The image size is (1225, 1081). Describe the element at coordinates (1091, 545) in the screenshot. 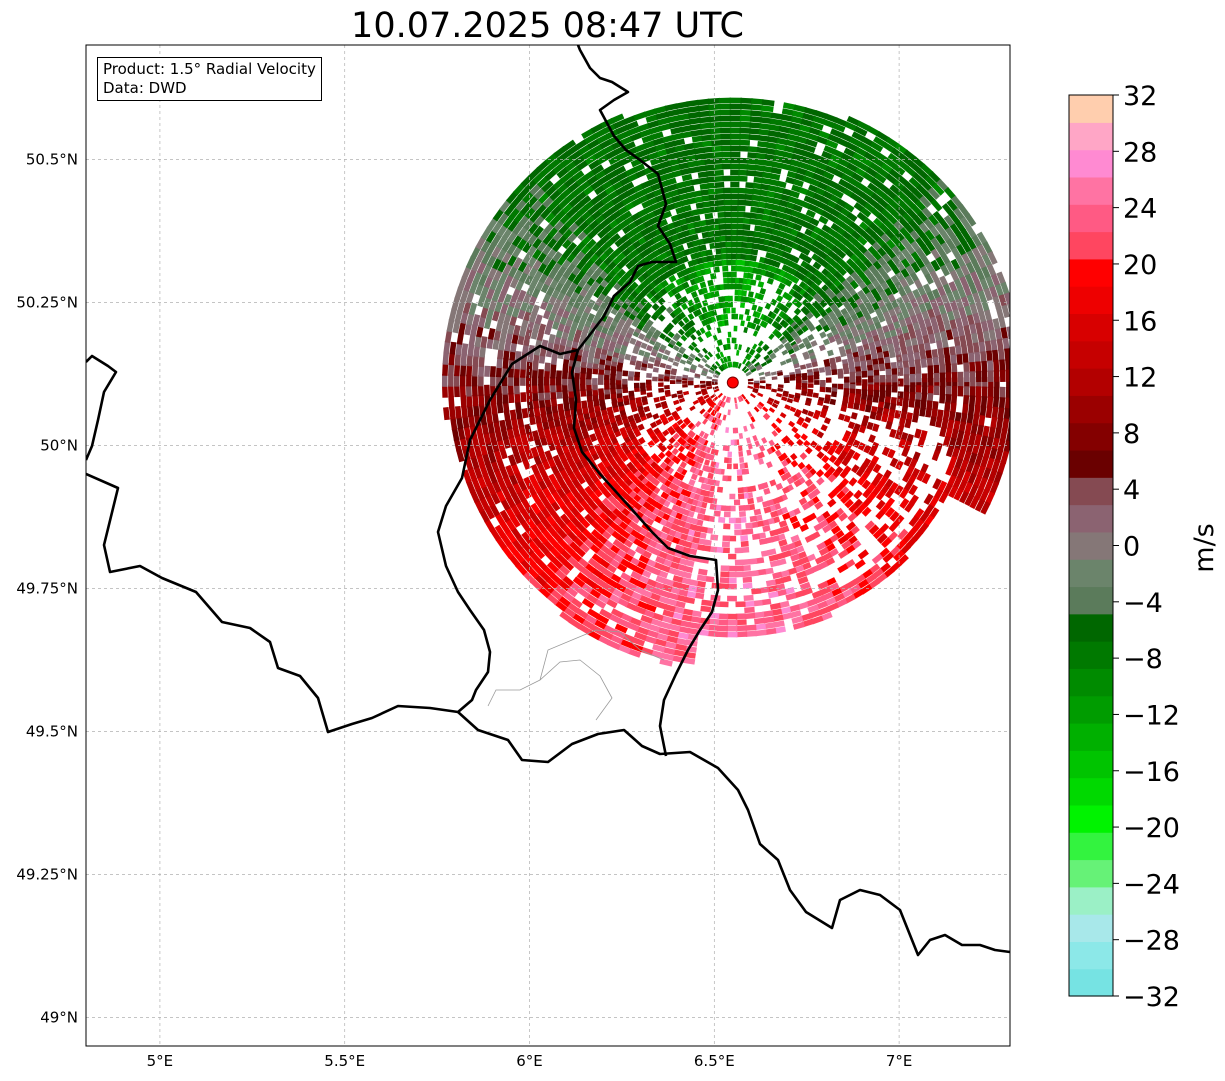

I see `colorbar` at that location.